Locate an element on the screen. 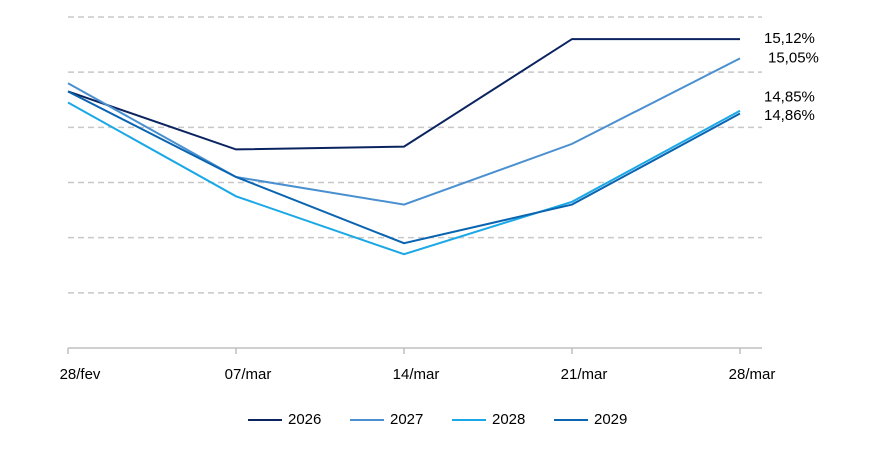 Image resolution: width=873 pixels, height=451 pixels. x-tick-label: 07/mar is located at coordinates (248, 374).